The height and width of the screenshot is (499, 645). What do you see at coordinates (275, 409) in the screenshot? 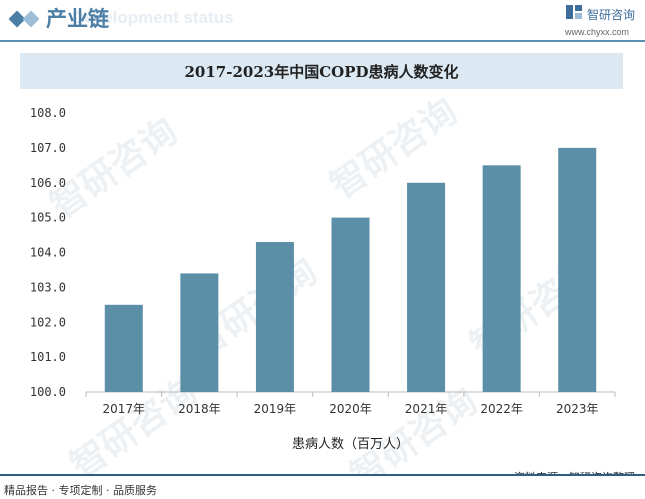
I see `x-tick-label: 2019年` at bounding box center [275, 409].